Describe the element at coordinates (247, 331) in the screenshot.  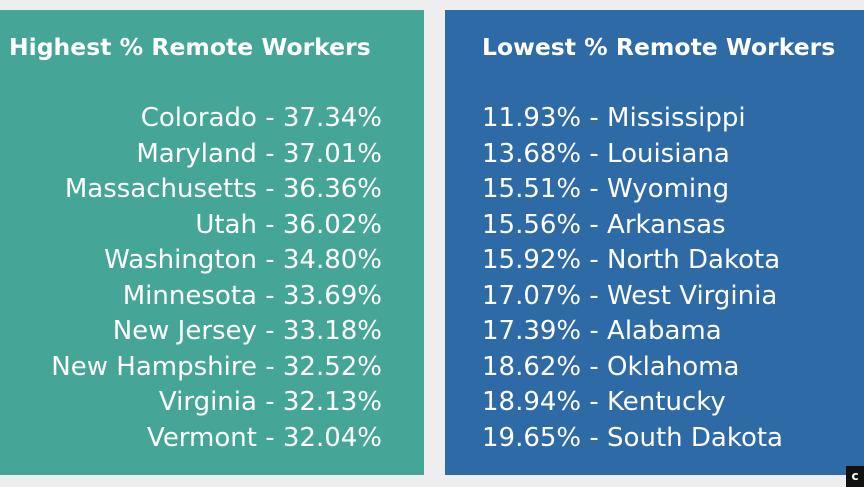
I see `list-item: New Jersey - 33.18%` at that location.